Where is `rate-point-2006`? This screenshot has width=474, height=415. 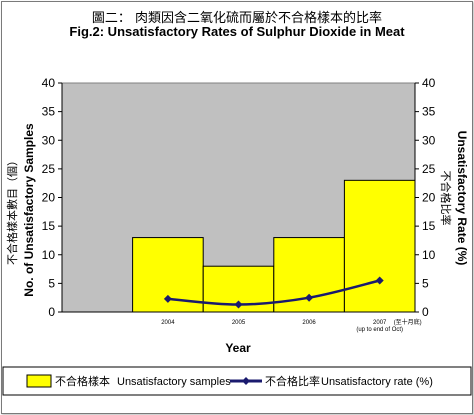 rate-point-2006 is located at coordinates (309, 297).